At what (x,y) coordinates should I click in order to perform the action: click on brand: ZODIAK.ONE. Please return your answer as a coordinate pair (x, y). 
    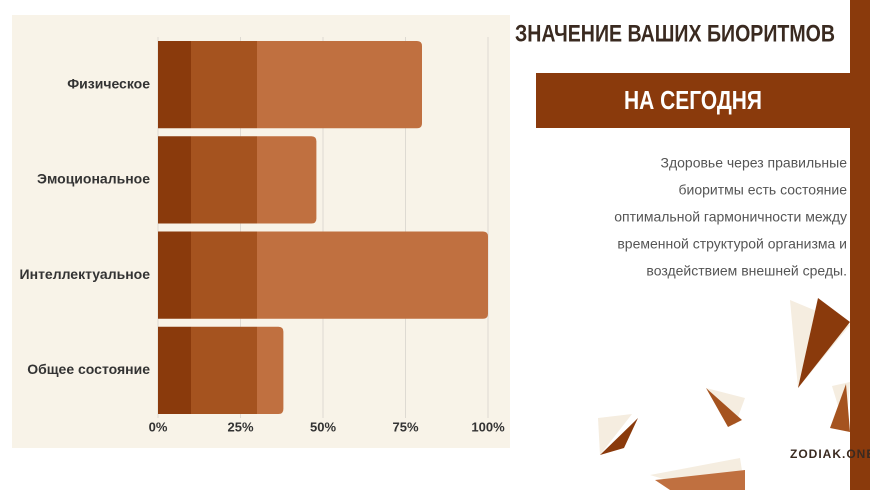
    Looking at the image, I should click on (830, 454).